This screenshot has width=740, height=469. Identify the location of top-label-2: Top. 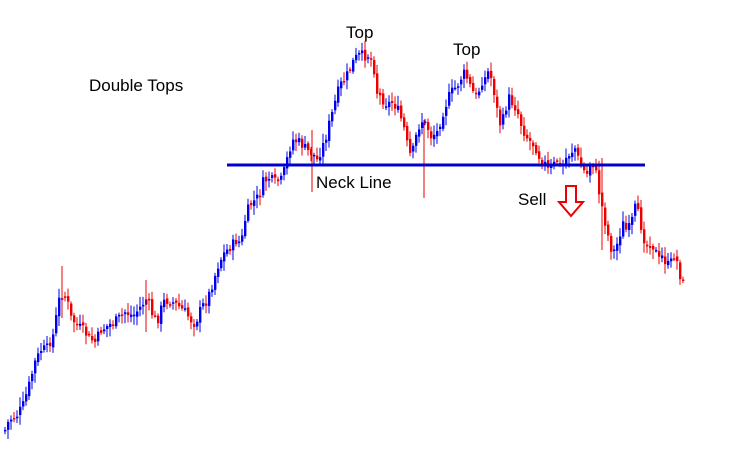
(466, 49).